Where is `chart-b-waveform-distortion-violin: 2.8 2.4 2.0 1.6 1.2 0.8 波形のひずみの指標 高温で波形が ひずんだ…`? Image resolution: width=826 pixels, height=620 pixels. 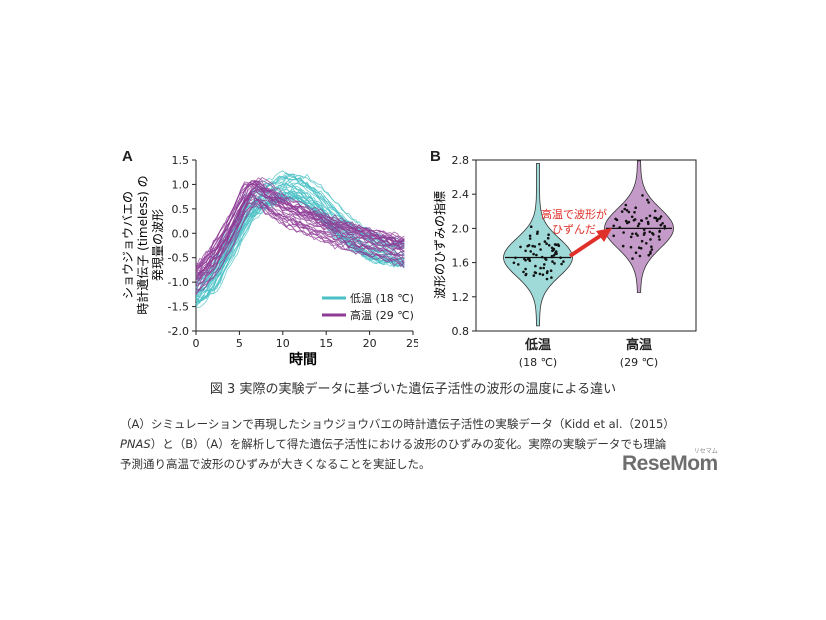 chart-b-waveform-distortion-violin: 2.8 2.4 2.0 1.6 1.2 0.8 波形のひずみの指標 高温で波形が ひずんだ… is located at coordinates (564, 261).